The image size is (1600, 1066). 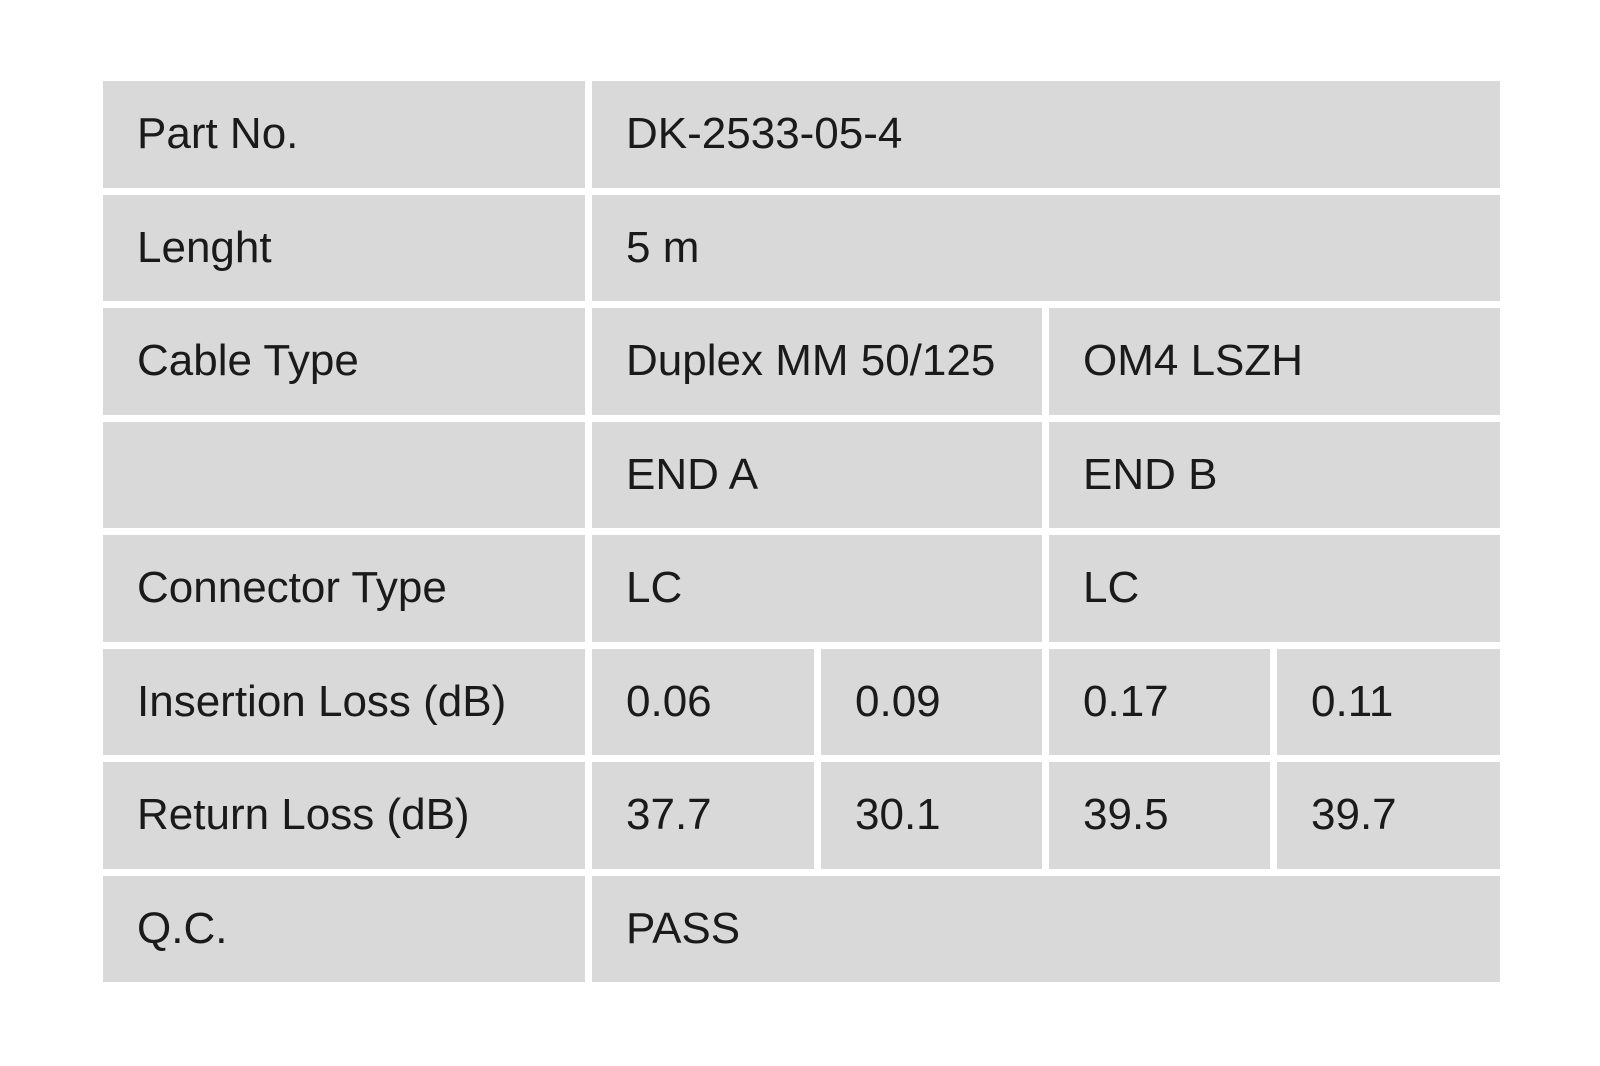 I want to click on qc-label: Q.C., so click(x=344, y=928).